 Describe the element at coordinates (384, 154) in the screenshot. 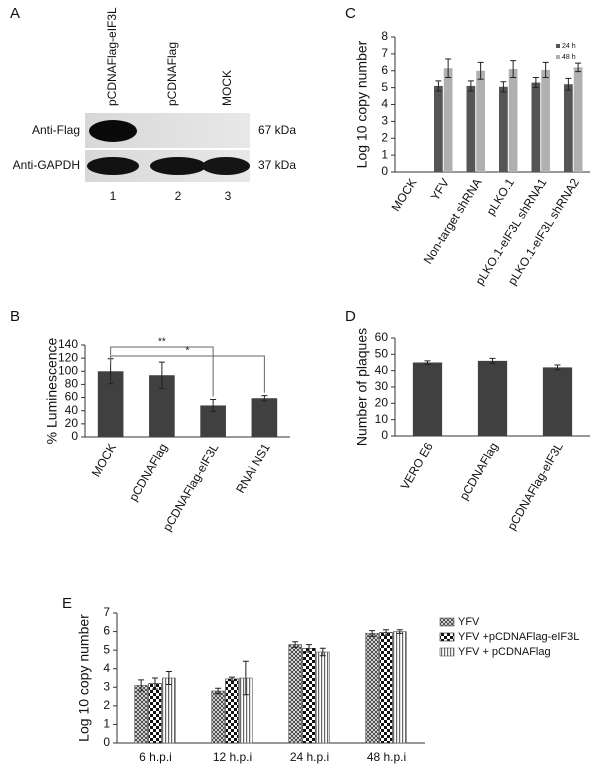

I see `y-tick-label: 1` at that location.